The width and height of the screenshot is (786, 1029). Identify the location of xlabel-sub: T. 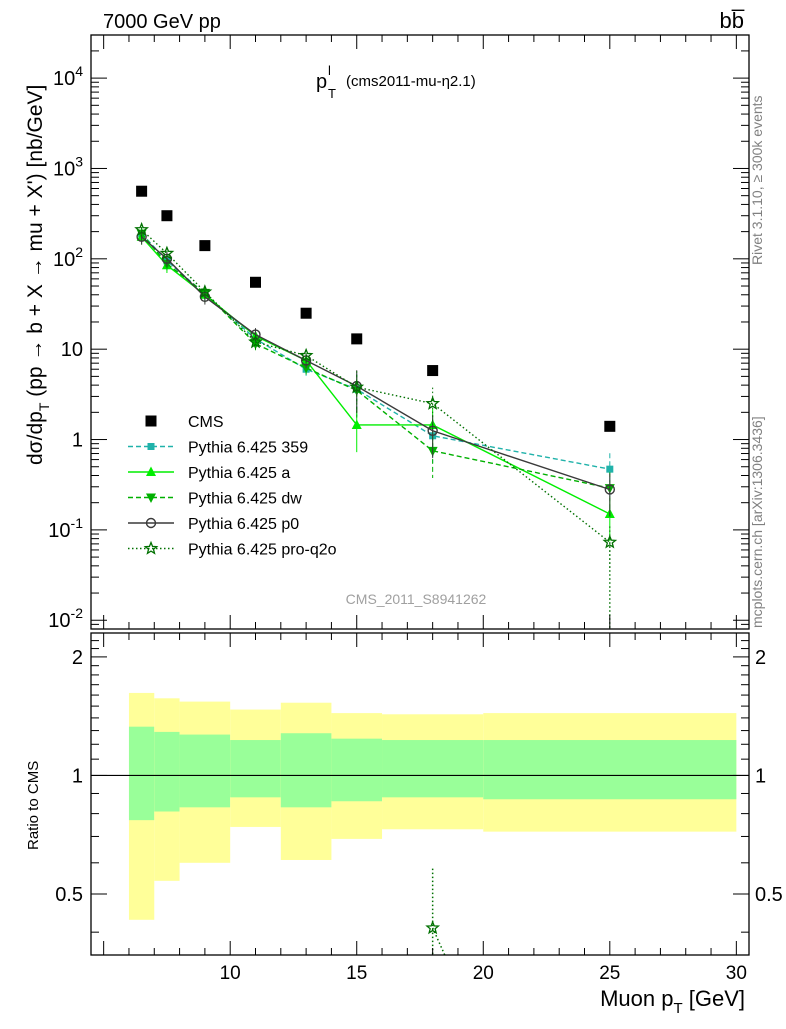
(677, 1008).